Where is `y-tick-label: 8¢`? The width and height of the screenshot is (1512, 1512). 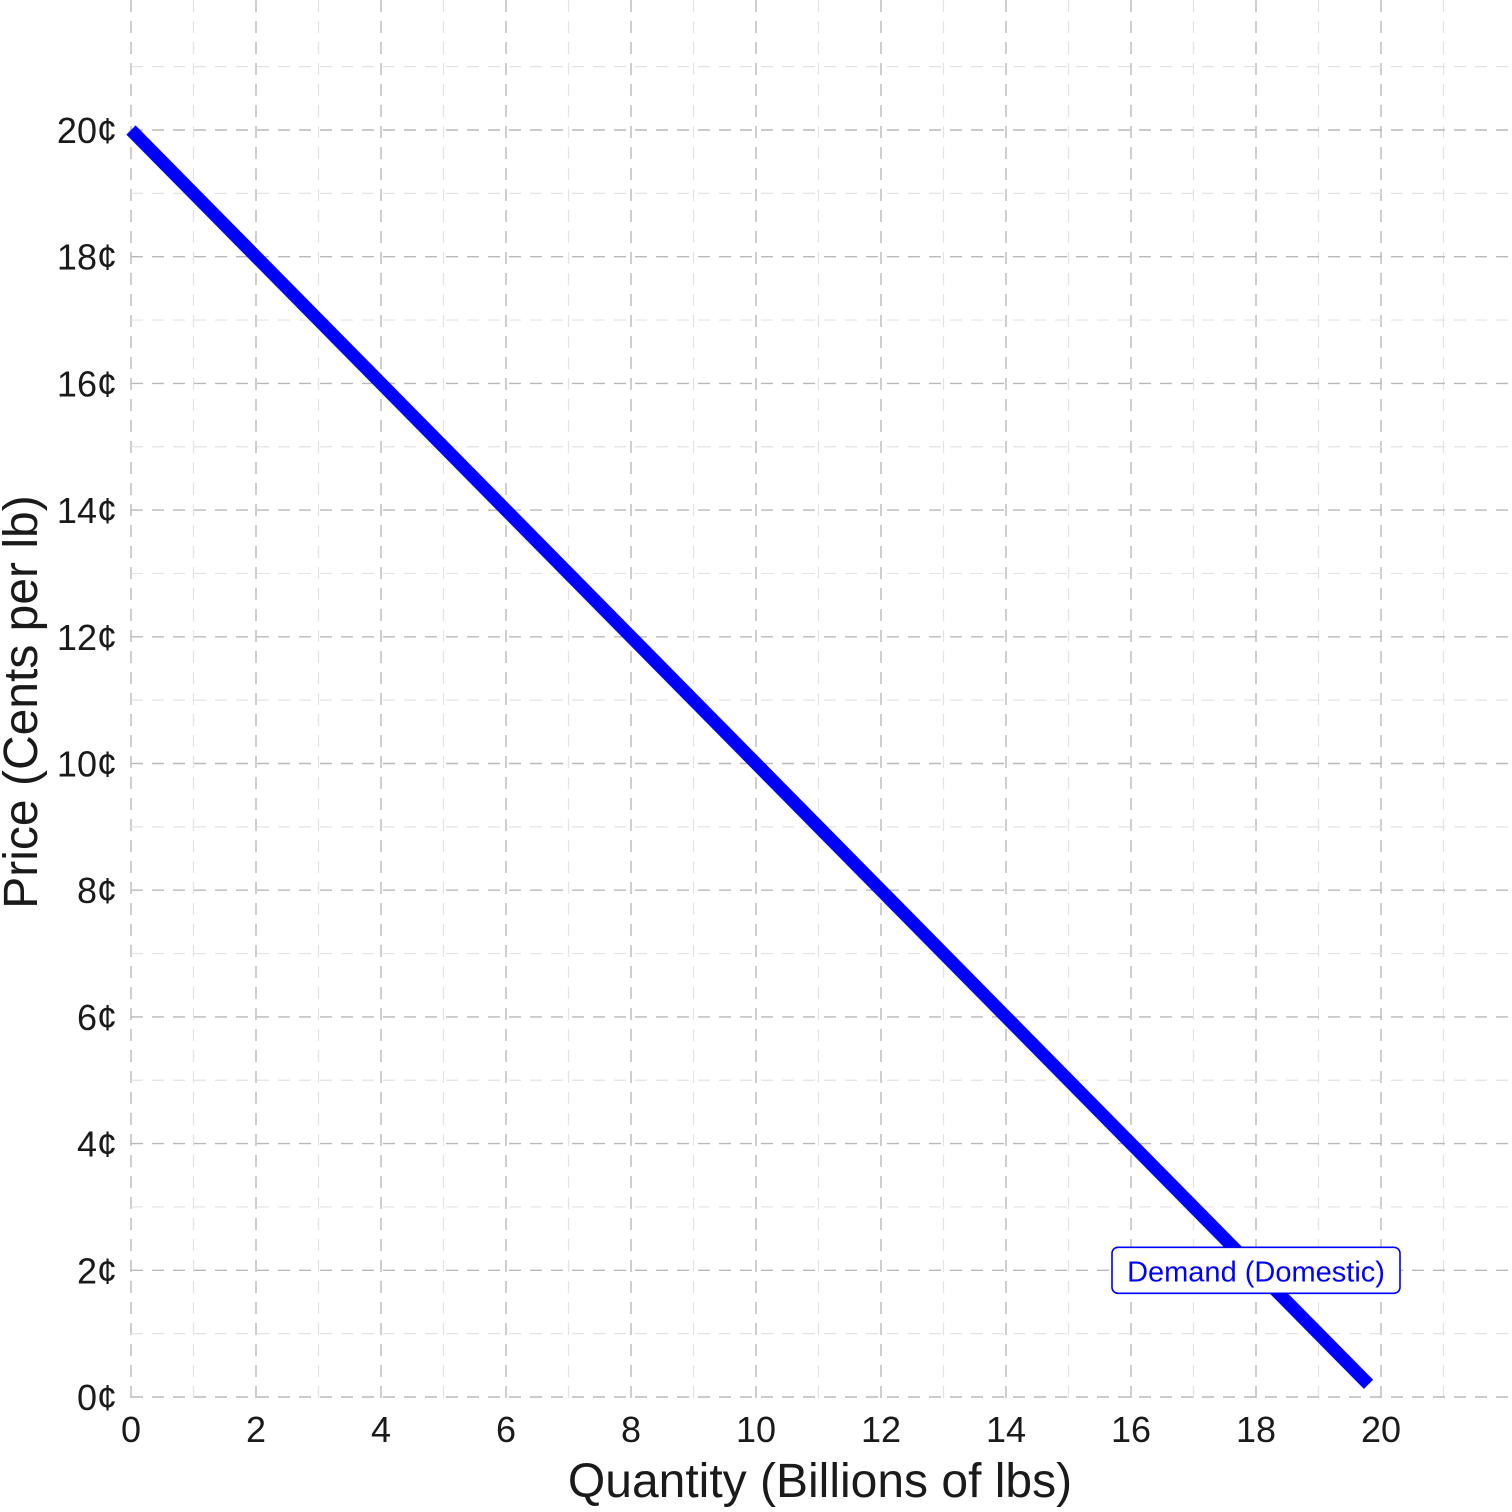 y-tick-label: 8¢ is located at coordinates (97, 890).